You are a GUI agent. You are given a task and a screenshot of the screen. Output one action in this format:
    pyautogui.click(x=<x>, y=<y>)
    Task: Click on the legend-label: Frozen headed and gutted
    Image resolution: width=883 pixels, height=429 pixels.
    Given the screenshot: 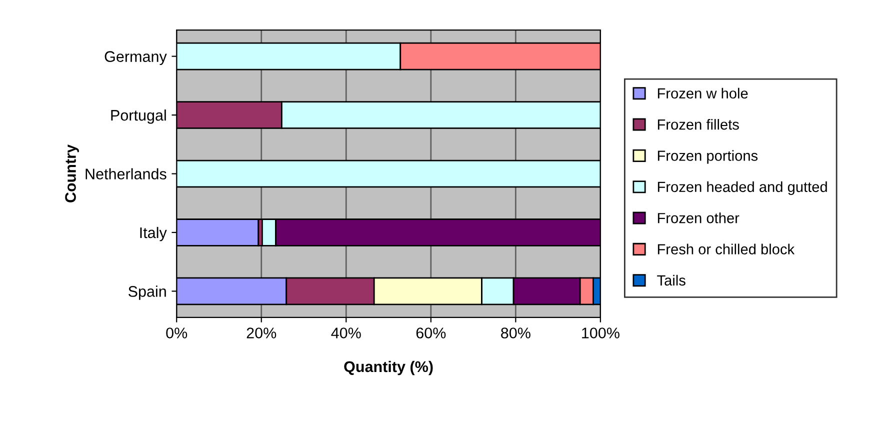 What is the action you would take?
    pyautogui.click(x=742, y=188)
    